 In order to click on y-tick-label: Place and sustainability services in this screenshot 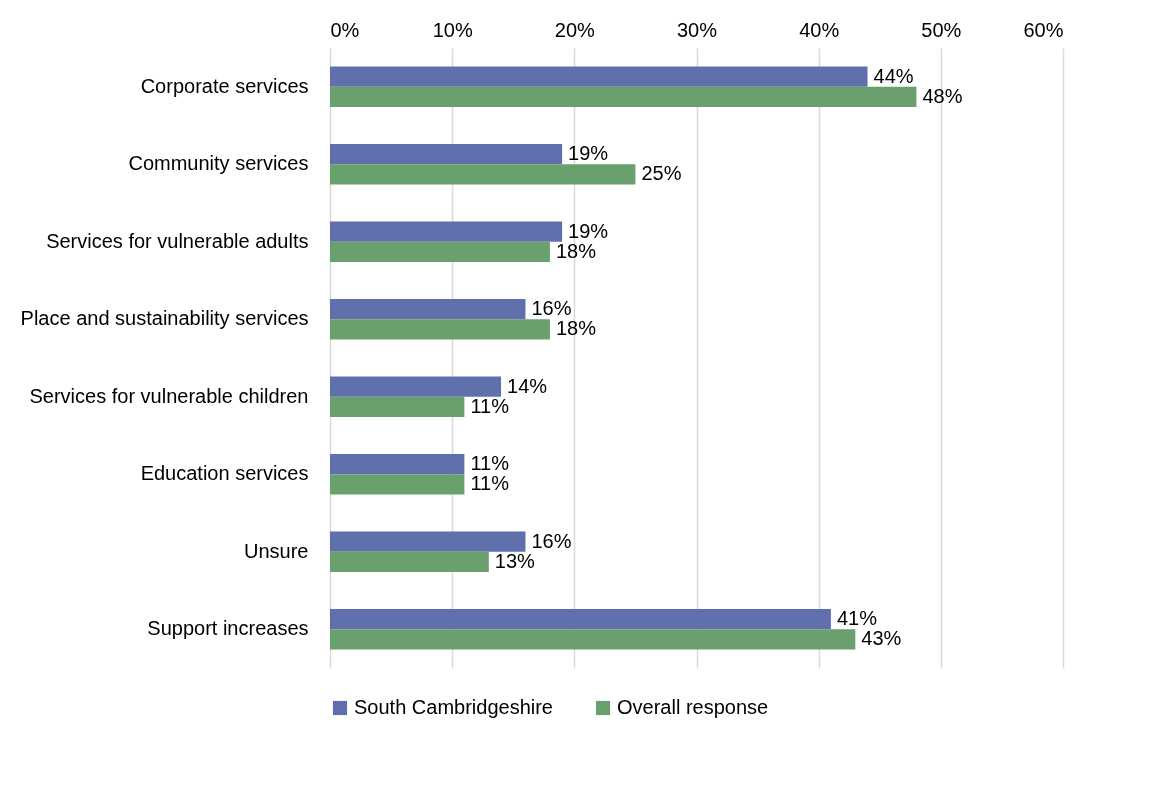, I will do `click(164, 318)`.